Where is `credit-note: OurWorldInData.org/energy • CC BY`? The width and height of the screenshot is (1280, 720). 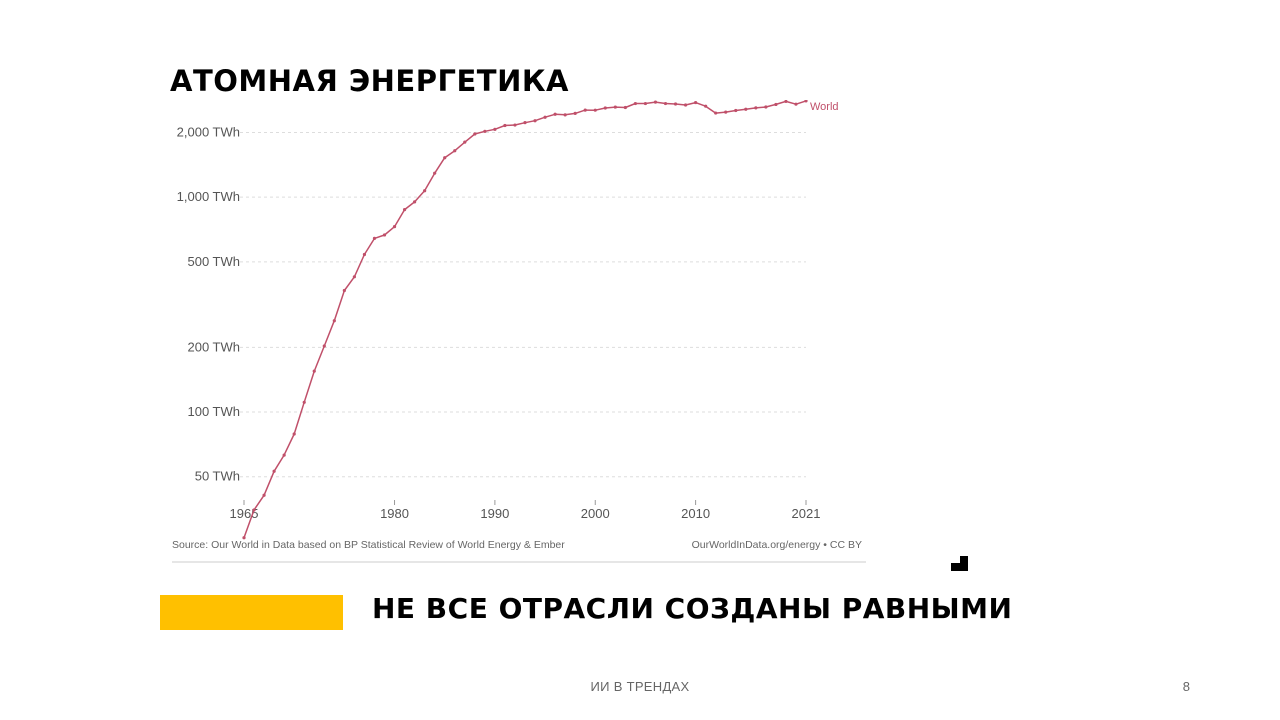
credit-note: OurWorldInData.org/energy • CC BY is located at coordinates (777, 545).